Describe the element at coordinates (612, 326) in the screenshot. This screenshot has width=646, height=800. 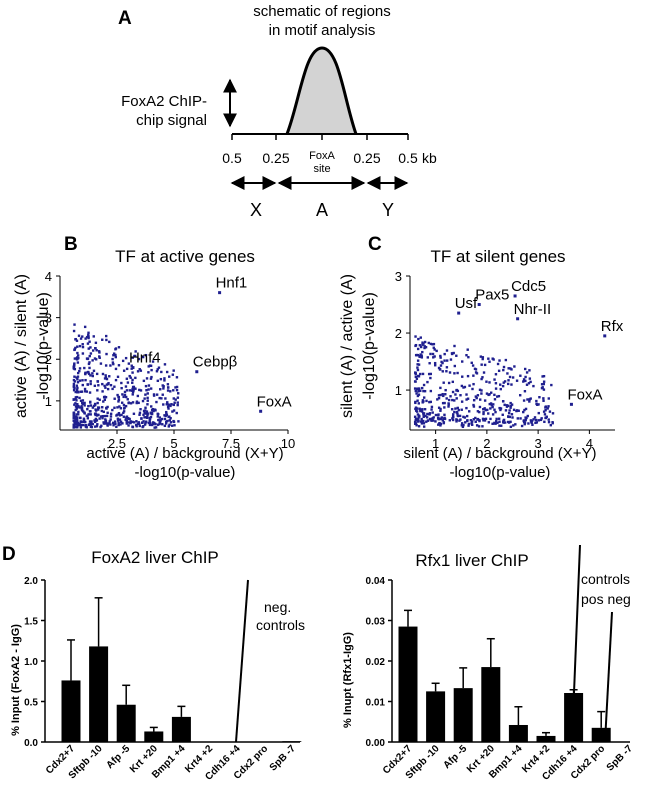
I see `point-label-rfx: Rfx` at that location.